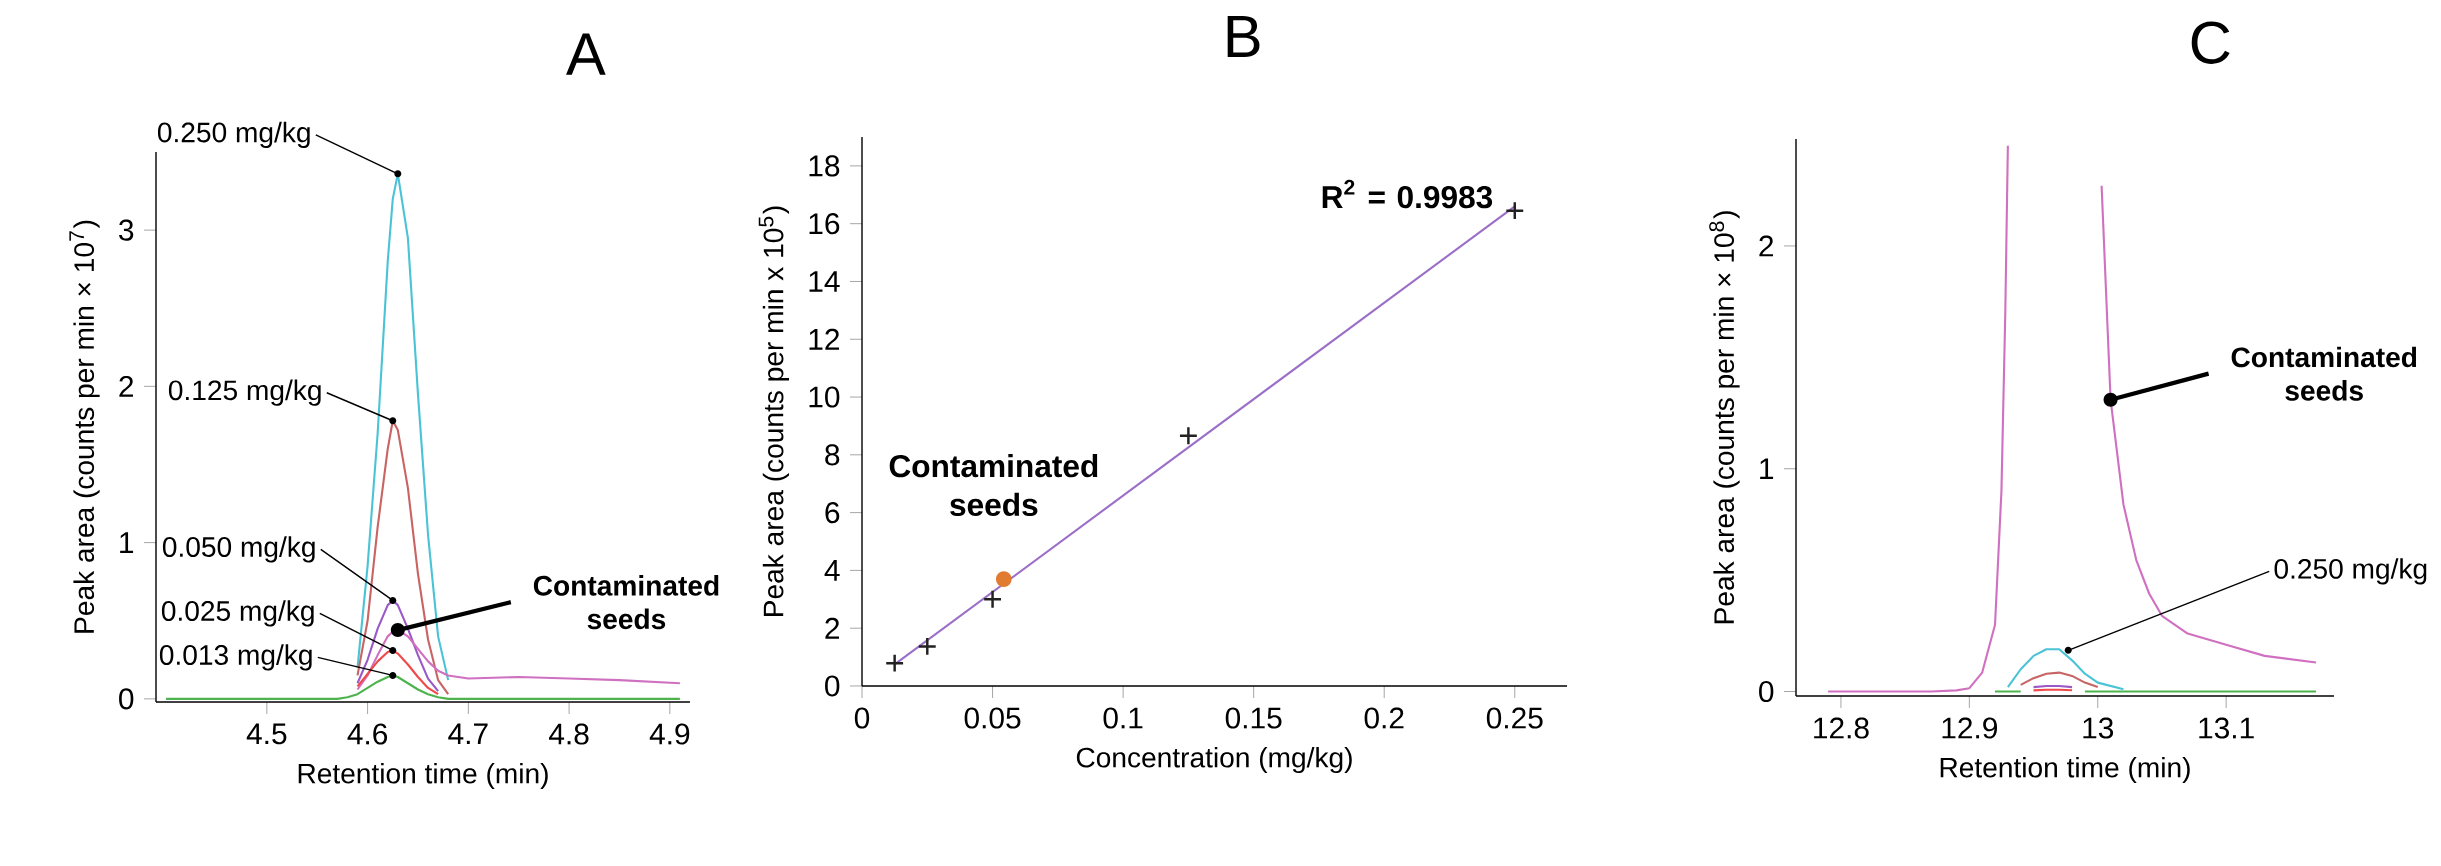 The height and width of the screenshot is (866, 2441). Describe the element at coordinates (1841, 728) in the screenshot. I see `x-tick-label: 12.8` at that location.